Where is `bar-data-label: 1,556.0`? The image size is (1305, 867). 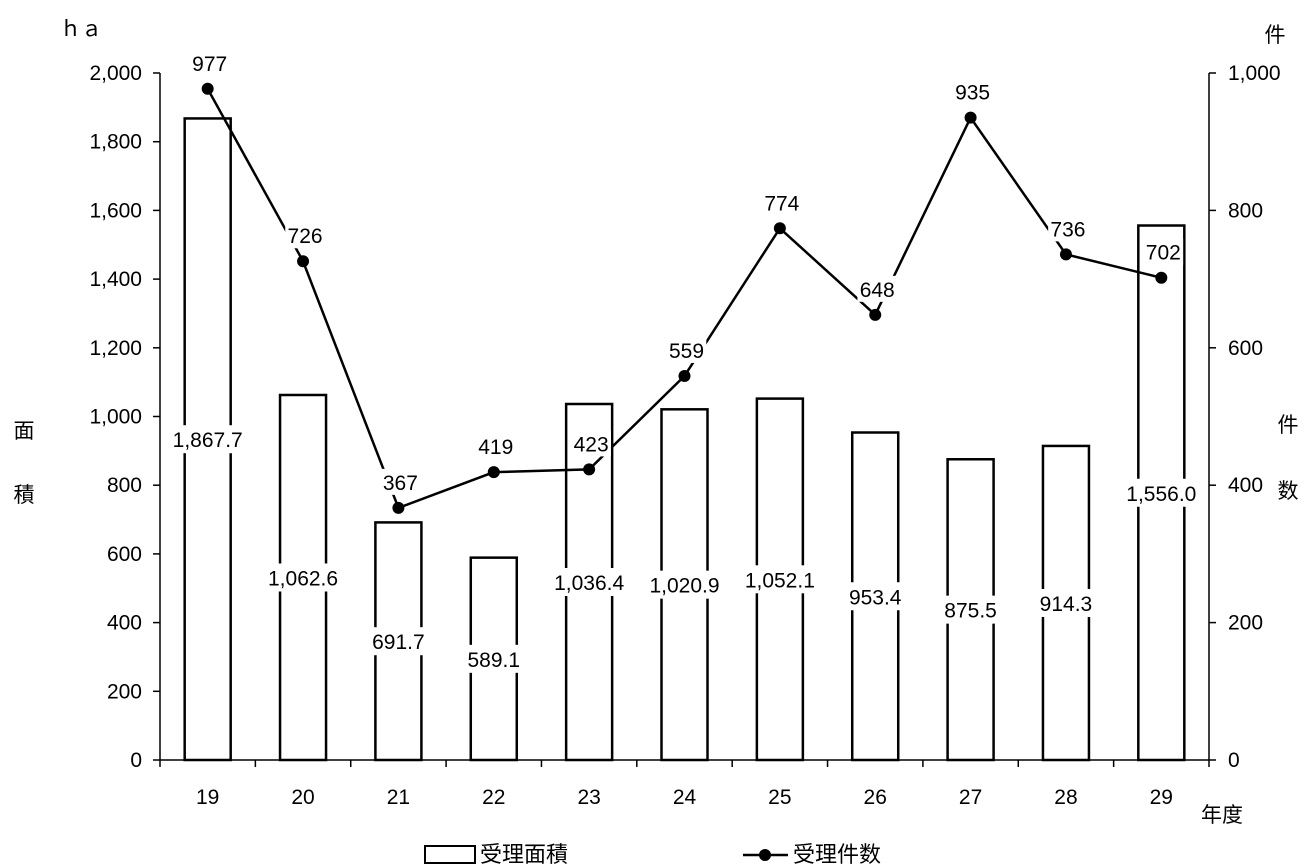
bar-data-label: 1,556.0 is located at coordinates (1161, 494).